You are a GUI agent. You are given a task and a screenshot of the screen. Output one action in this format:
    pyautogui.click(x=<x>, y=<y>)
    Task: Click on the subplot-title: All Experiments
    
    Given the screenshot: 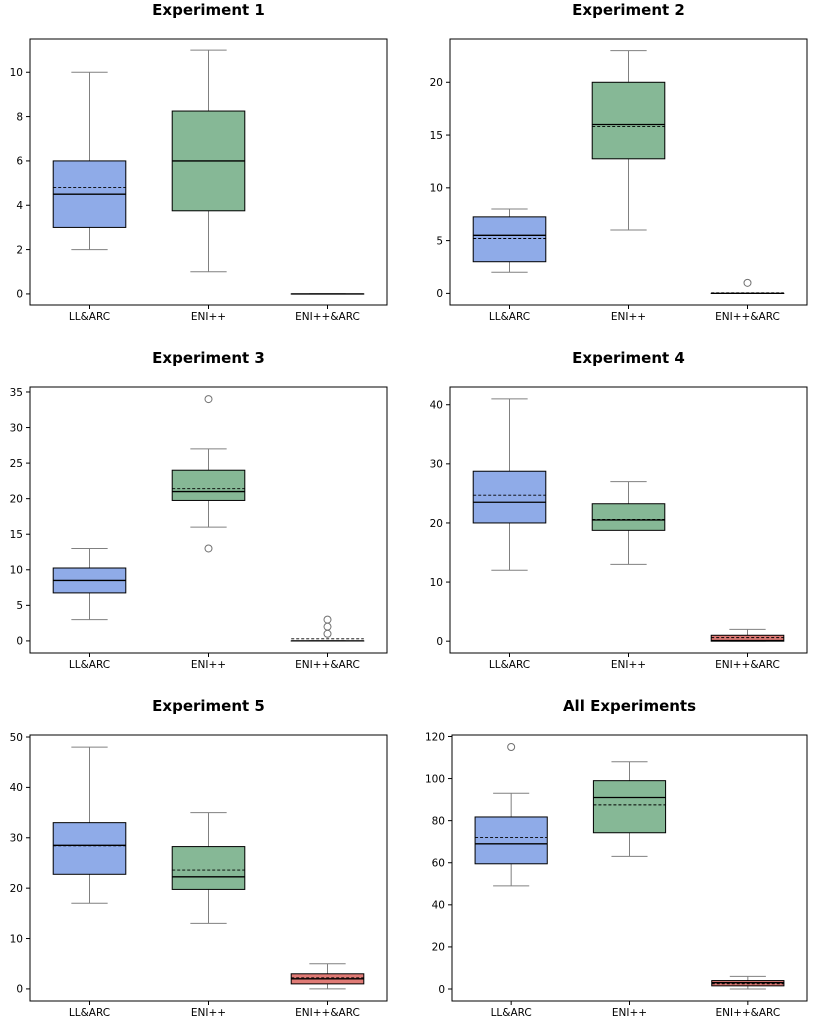 What is the action you would take?
    pyautogui.click(x=629, y=706)
    